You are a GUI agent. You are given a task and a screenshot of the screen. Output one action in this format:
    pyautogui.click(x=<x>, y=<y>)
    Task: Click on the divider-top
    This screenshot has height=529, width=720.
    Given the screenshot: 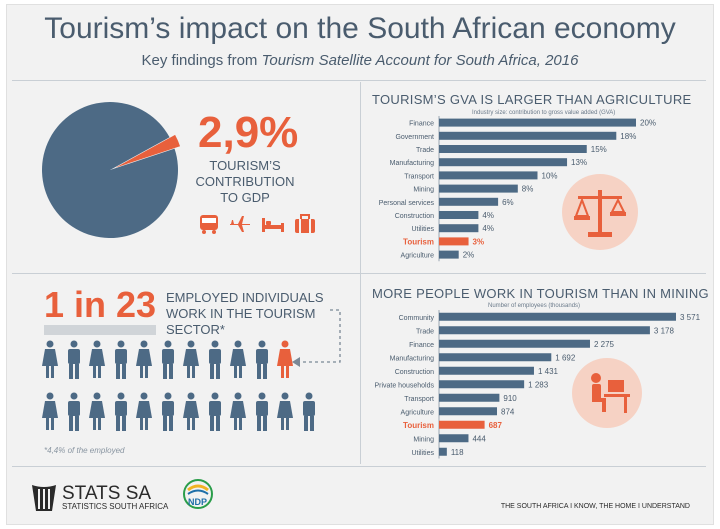 What is the action you would take?
    pyautogui.click(x=359, y=80)
    